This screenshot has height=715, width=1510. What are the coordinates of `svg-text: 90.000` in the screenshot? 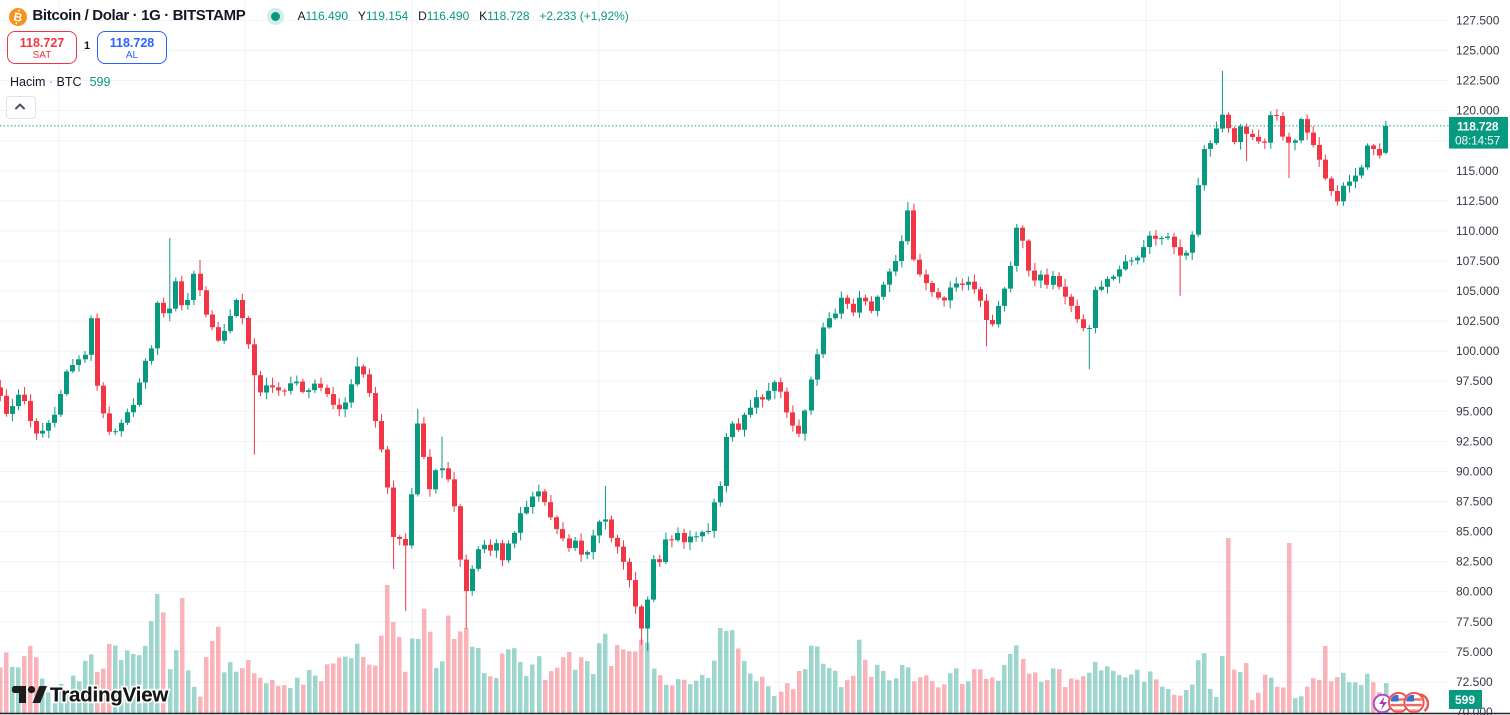 It's located at (1474, 471).